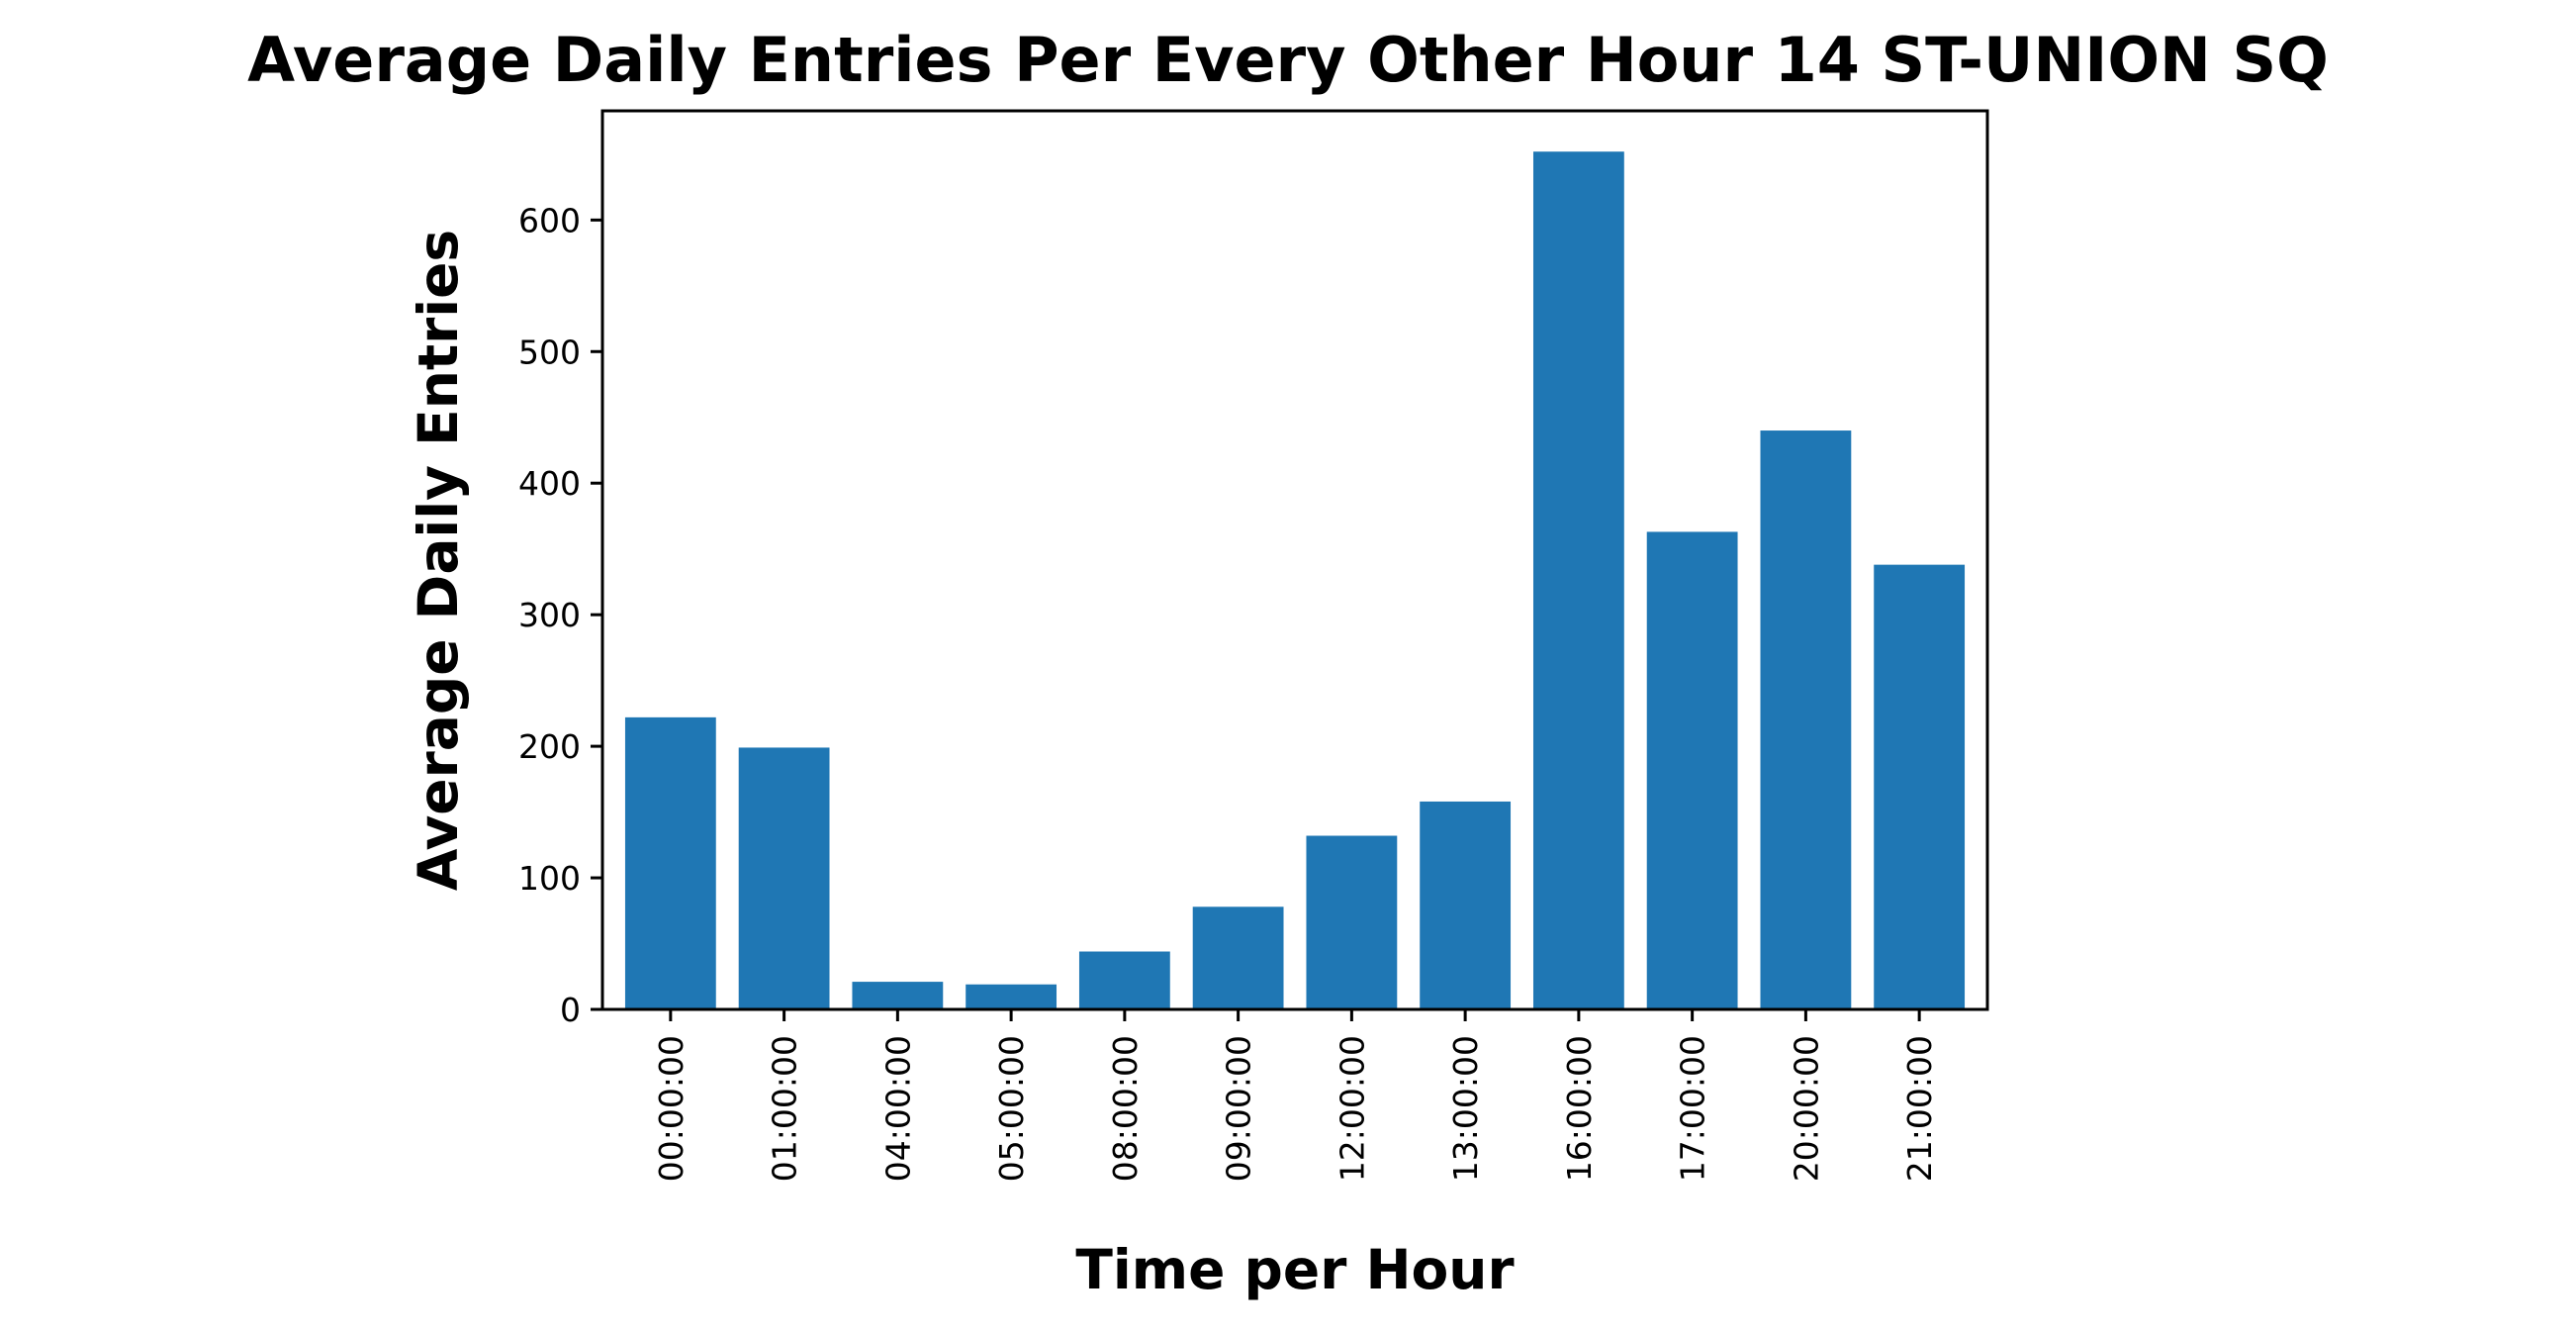  I want to click on x-tick-label: 20:00:00, so click(1806, 1109).